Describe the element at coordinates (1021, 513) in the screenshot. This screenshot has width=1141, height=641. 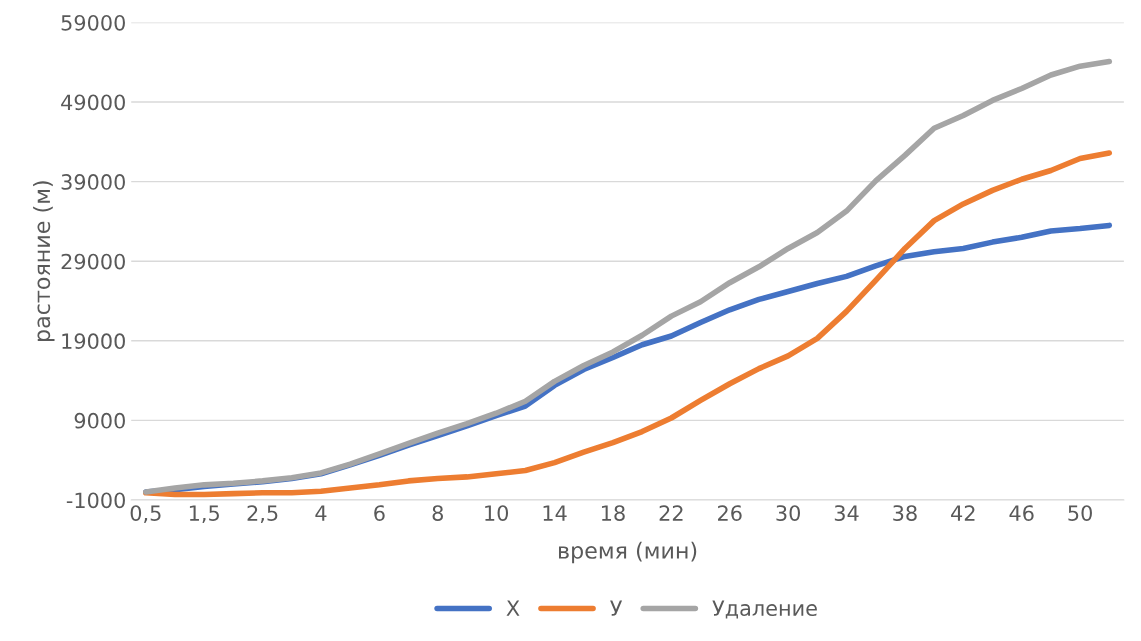
I see `x-tick-label: 46` at that location.